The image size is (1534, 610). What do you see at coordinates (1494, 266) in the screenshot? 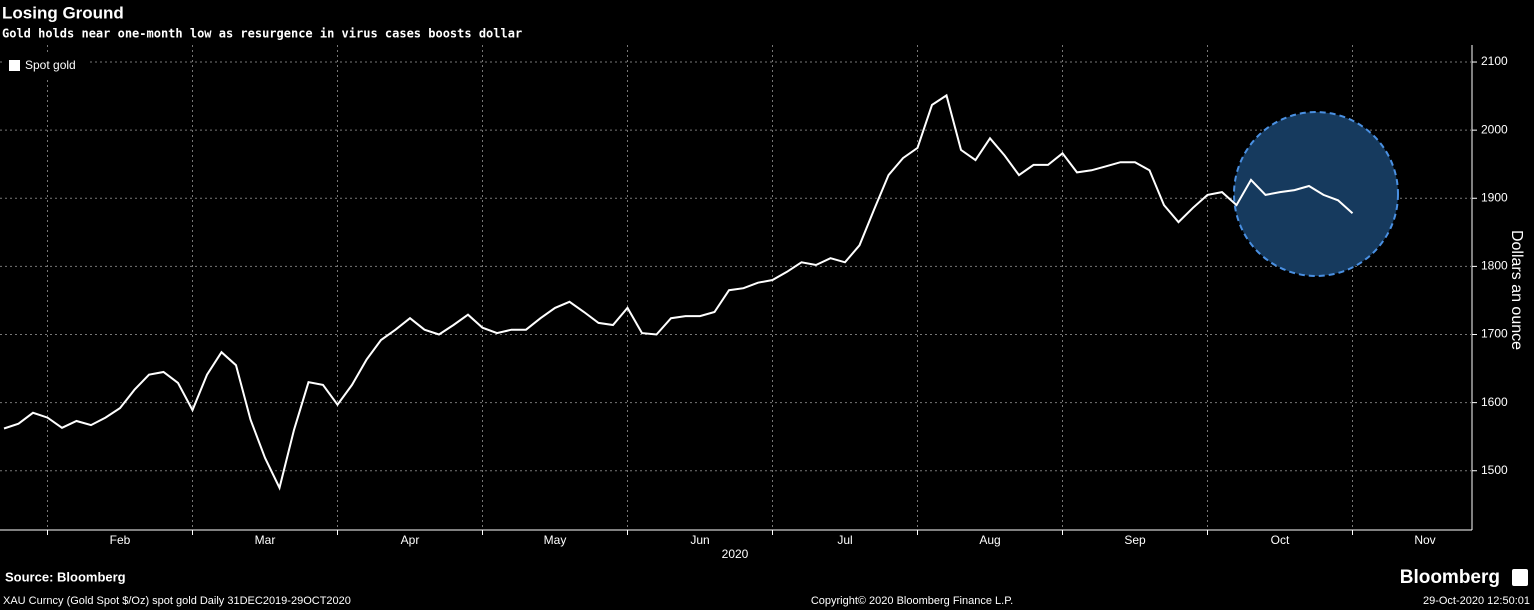
I see `y-tick-label: 1800` at bounding box center [1494, 266].